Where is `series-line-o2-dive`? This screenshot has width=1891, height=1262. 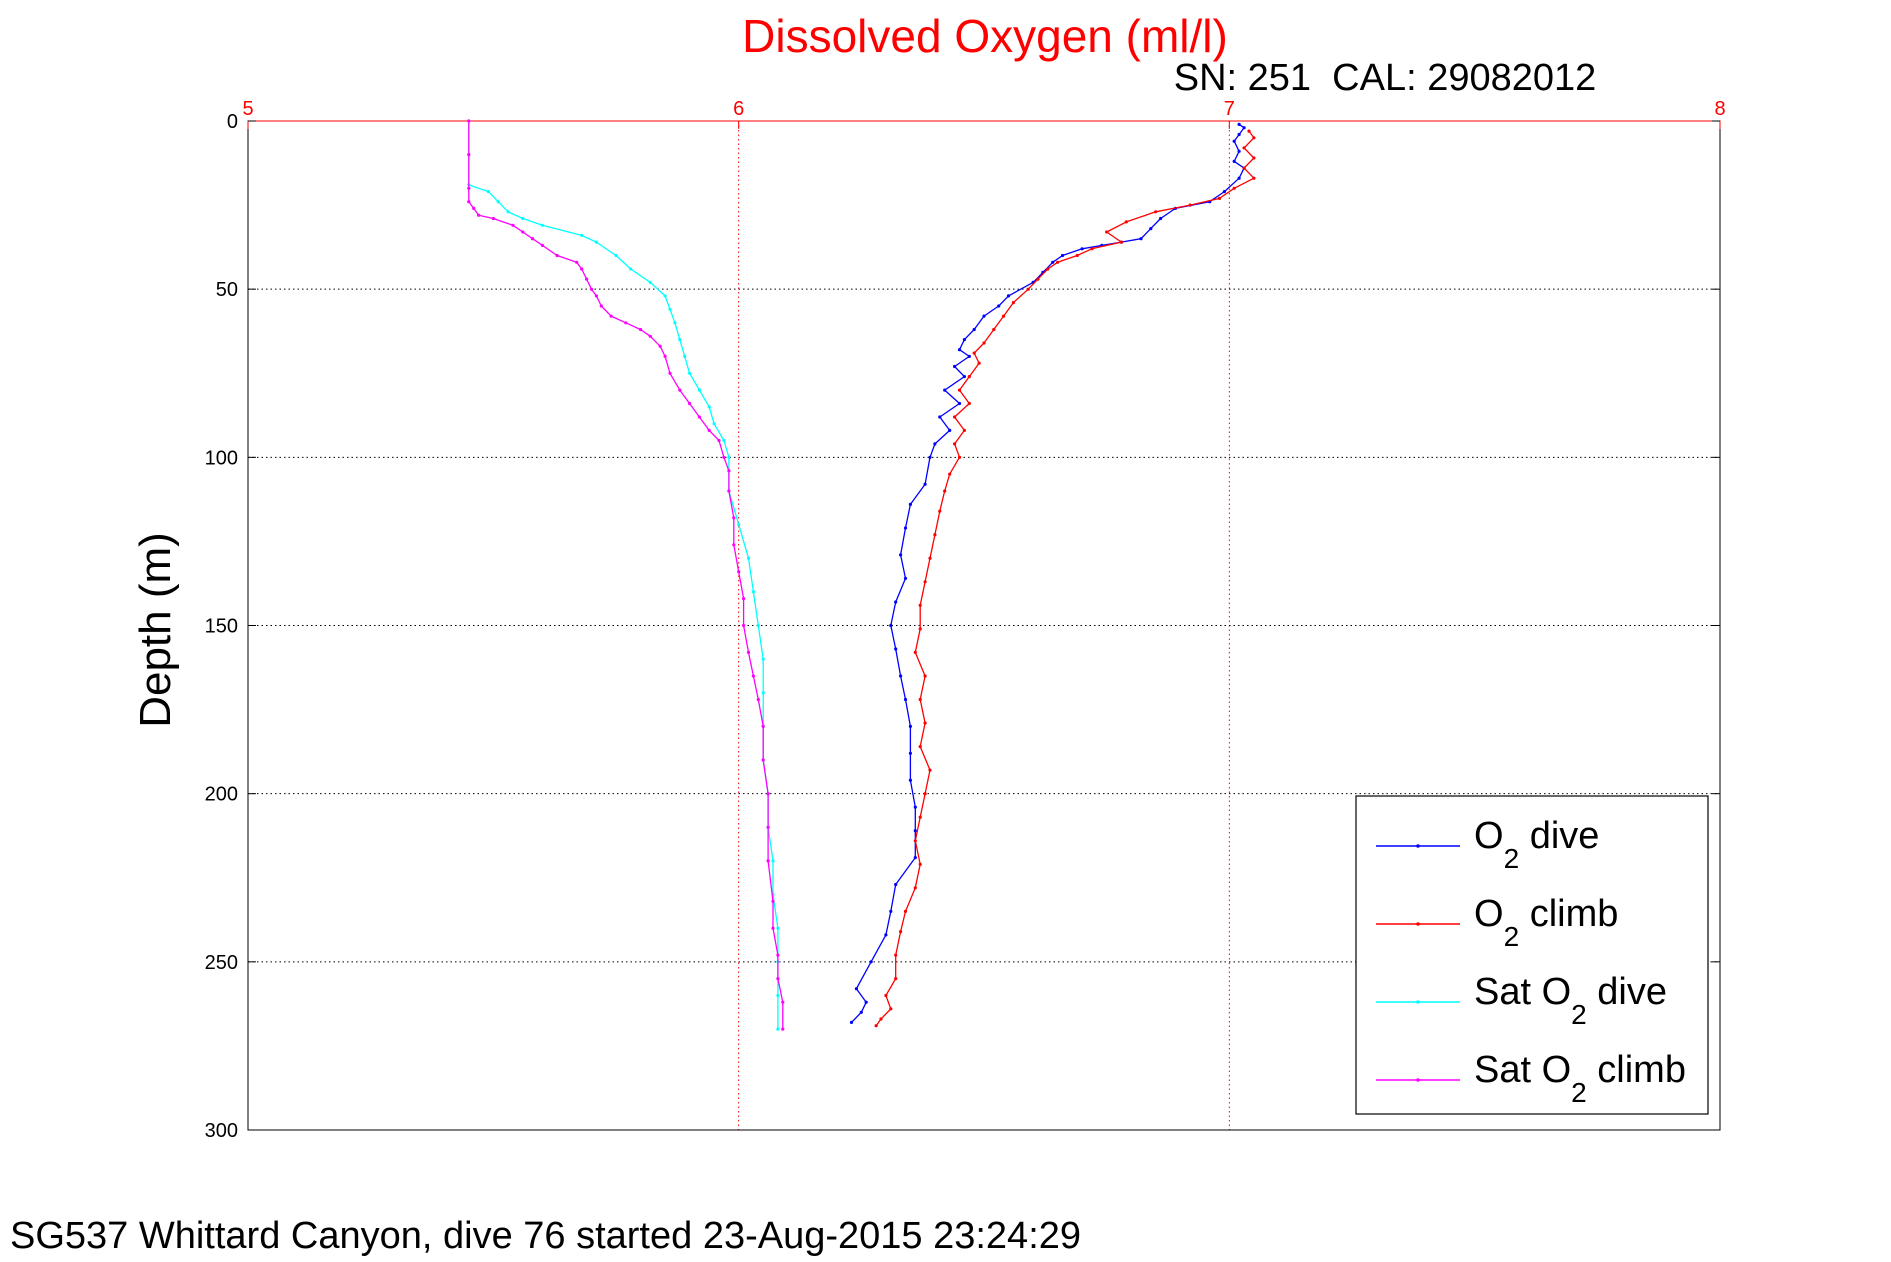
series-line-o2-dive is located at coordinates (1048, 573).